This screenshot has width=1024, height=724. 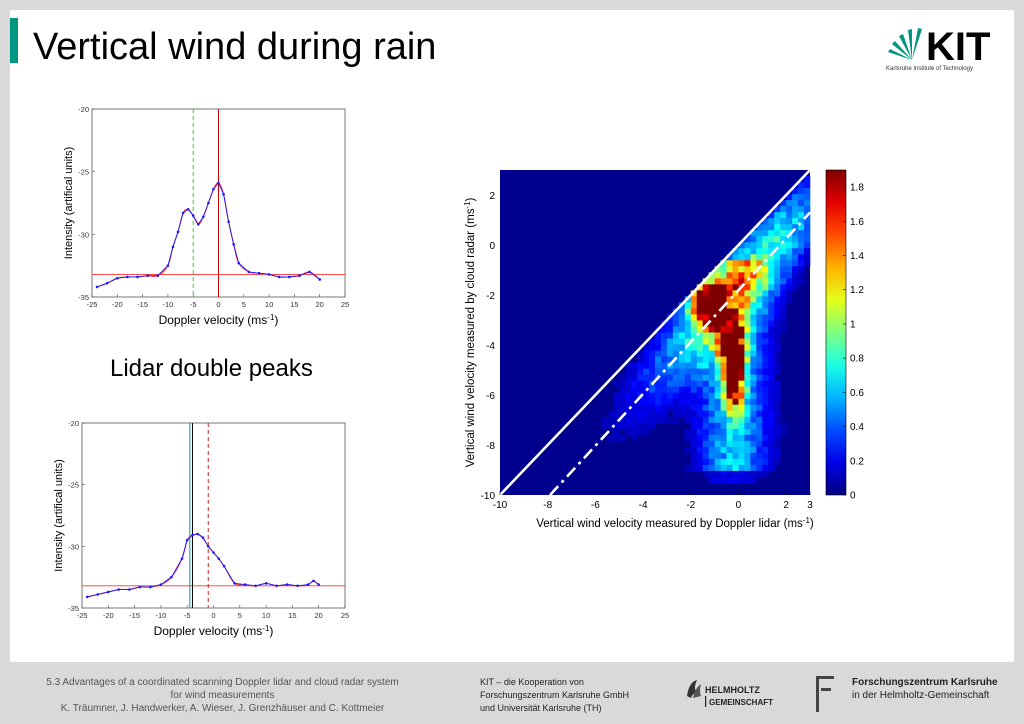 I want to click on plot-frame, so click(x=213, y=515).